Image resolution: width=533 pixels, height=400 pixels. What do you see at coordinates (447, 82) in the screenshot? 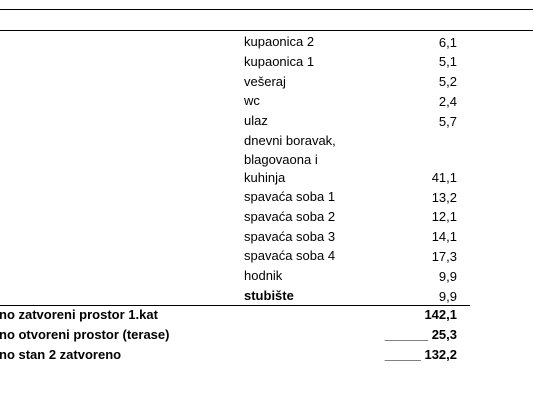
I see `room-area: 5,2` at bounding box center [447, 82].